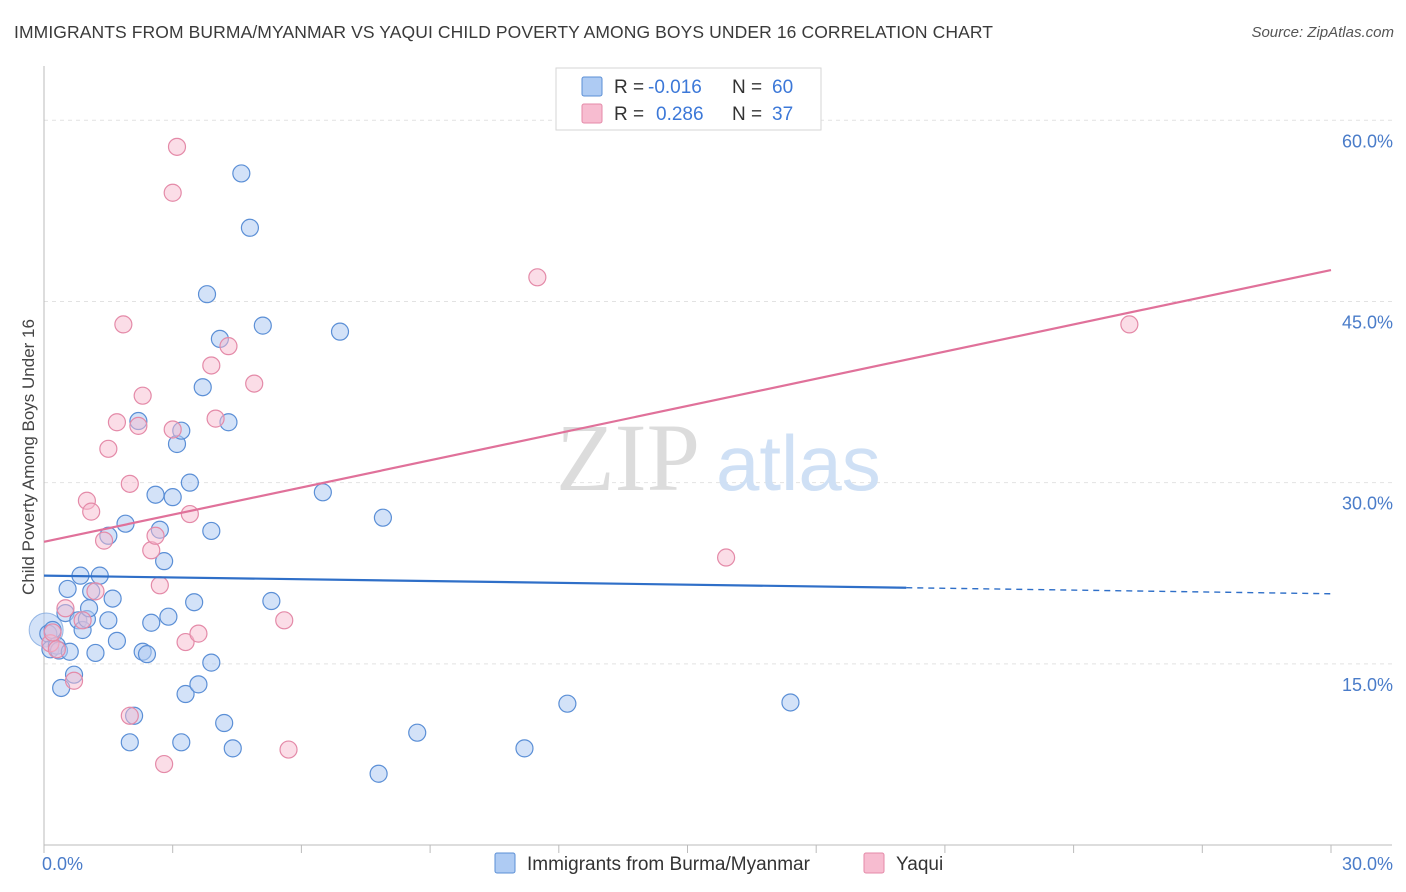 Image resolution: width=1406 pixels, height=892 pixels. What do you see at coordinates (629, 87) in the screenshot?
I see `legend-r-label-1: R =` at bounding box center [629, 87].